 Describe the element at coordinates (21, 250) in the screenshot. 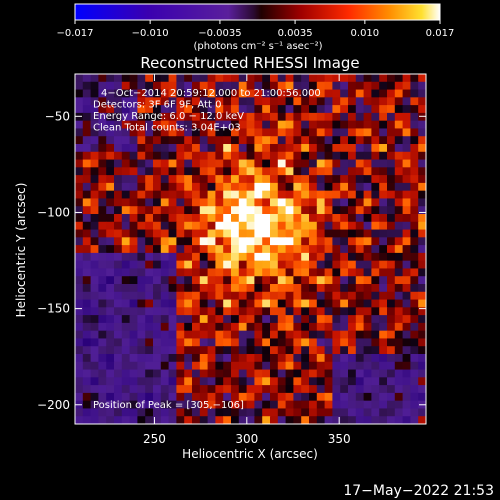

I see `y-axis-label: Heliocentric Y (arcsec)` at that location.